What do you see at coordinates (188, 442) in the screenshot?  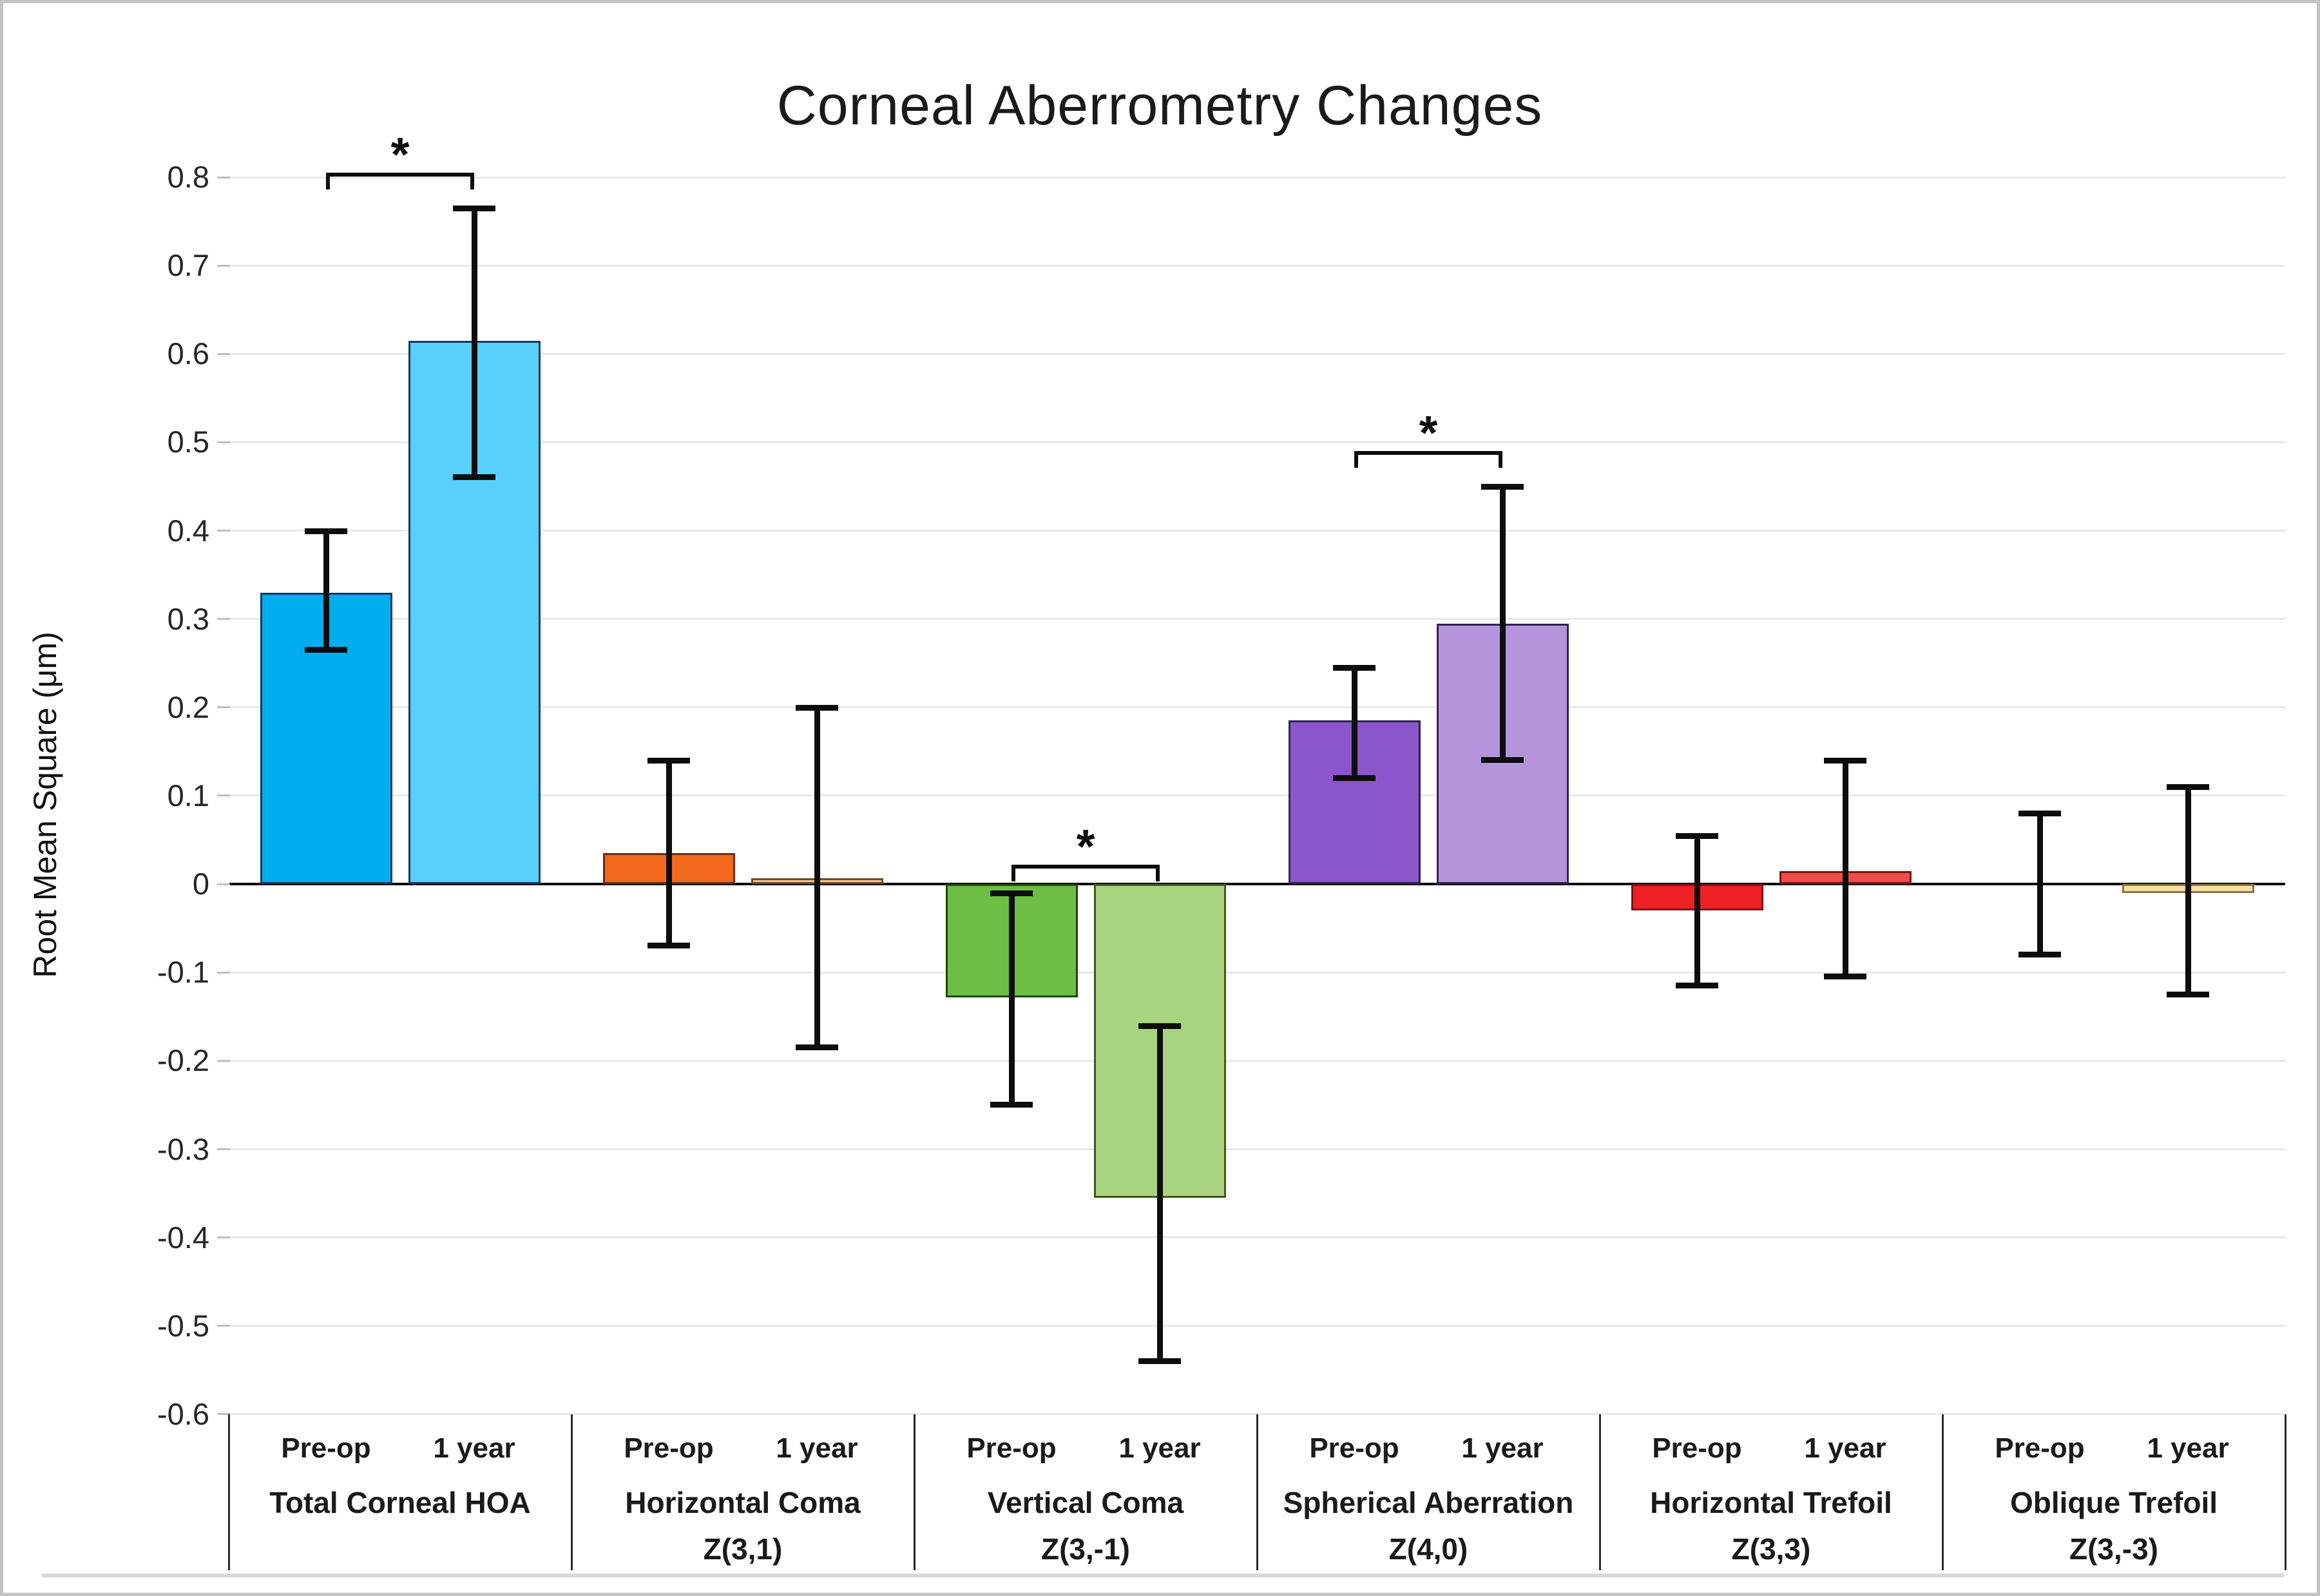 I see `y-tick-label: 0.5` at bounding box center [188, 442].